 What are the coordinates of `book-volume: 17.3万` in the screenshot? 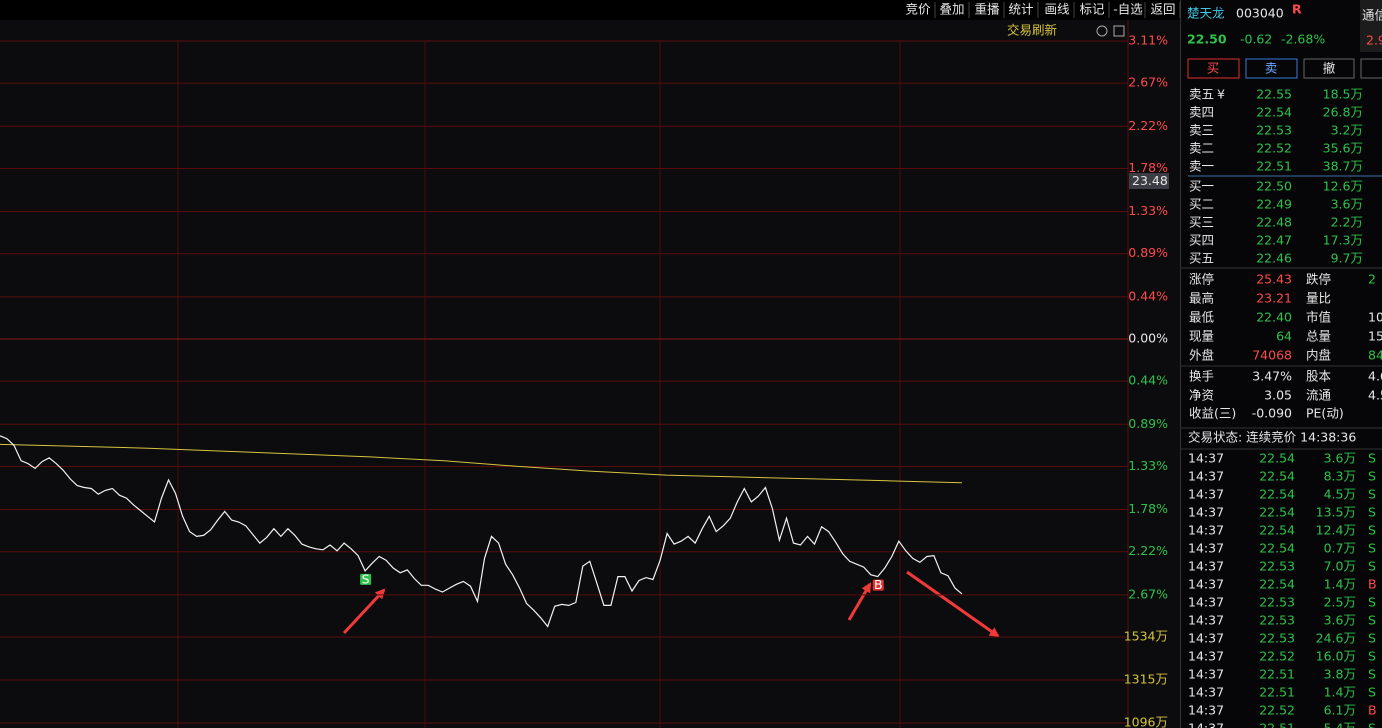 It's located at (1343, 240).